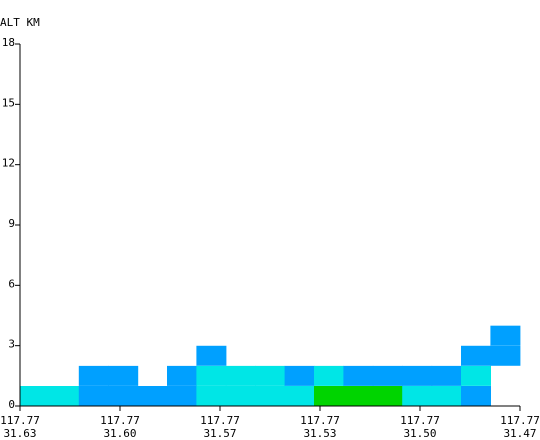  What do you see at coordinates (19, 433) in the screenshot?
I see `x-tick-lat-0: 31.63` at bounding box center [19, 433].